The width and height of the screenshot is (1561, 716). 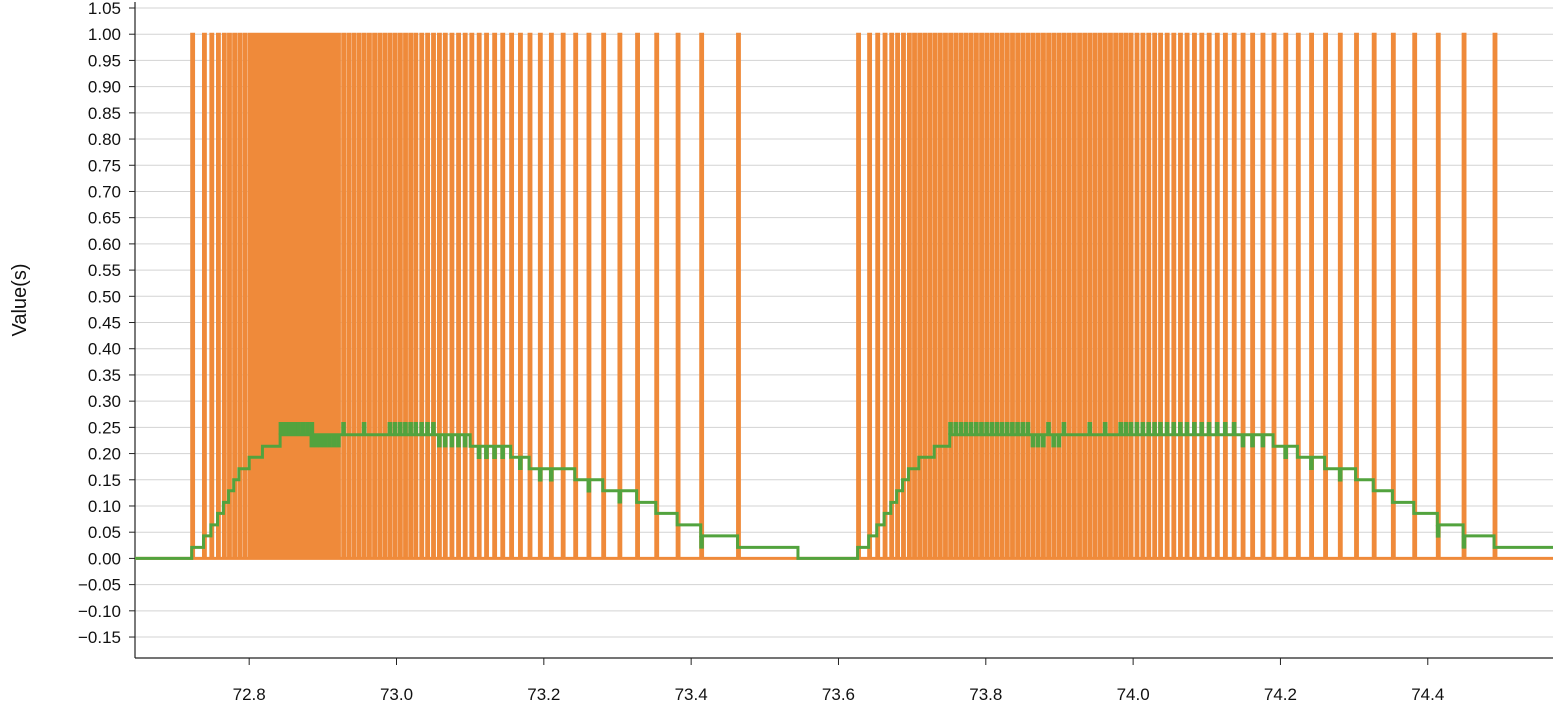 What do you see at coordinates (1133, 694) in the screenshot?
I see `x-tick-label: 74.0` at bounding box center [1133, 694].